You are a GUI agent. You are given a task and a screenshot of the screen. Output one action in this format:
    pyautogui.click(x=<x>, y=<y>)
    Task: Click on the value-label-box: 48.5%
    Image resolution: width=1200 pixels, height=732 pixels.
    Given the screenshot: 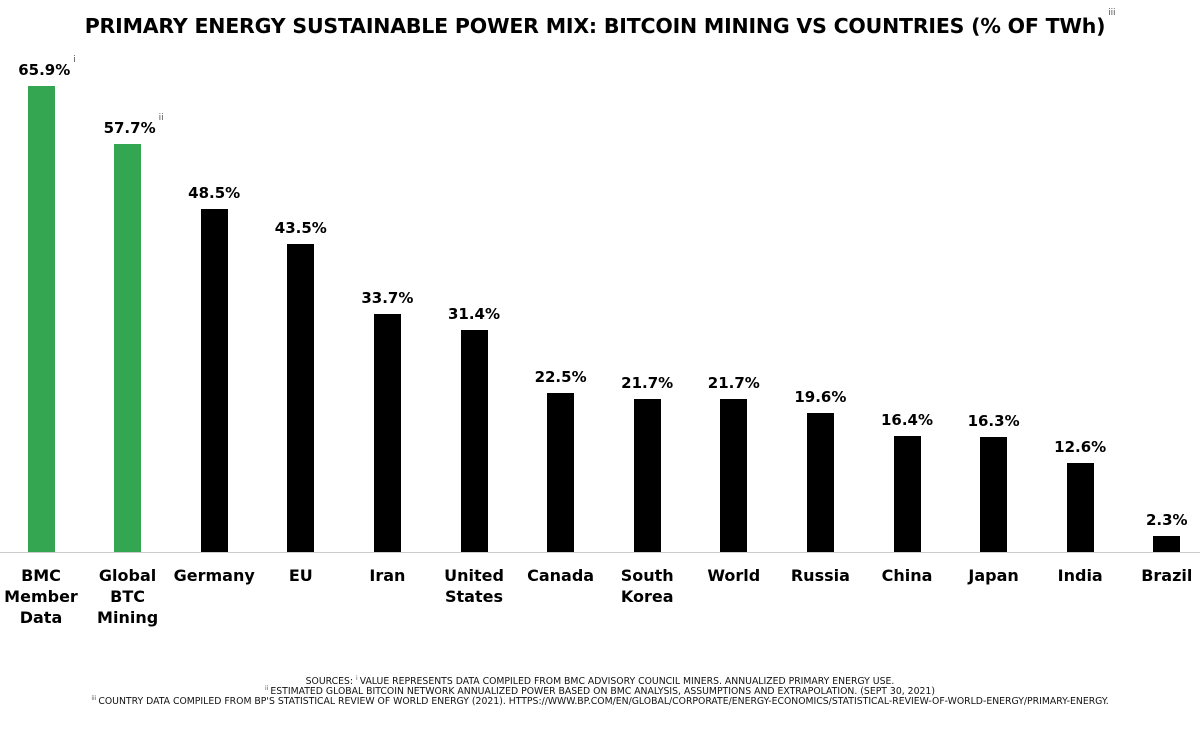 What is the action you would take?
    pyautogui.click(x=214, y=193)
    